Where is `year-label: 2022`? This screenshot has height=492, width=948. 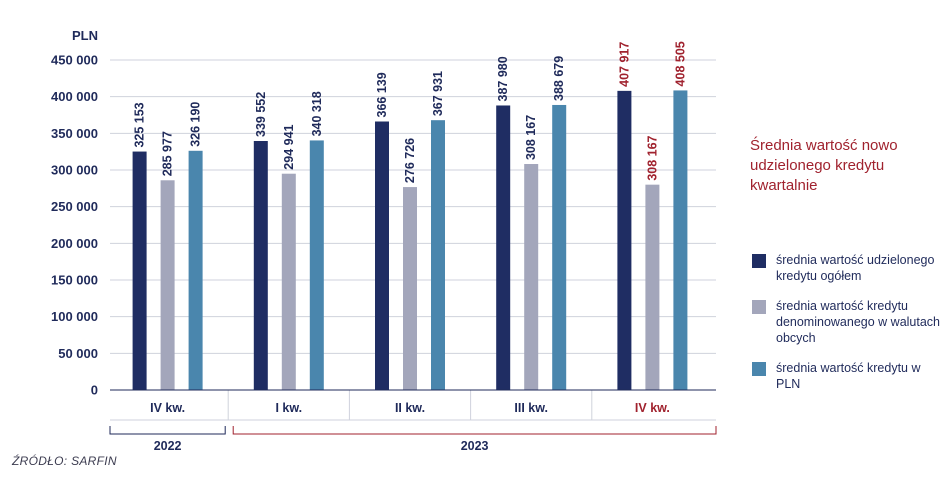 year-label: 2022 is located at coordinates (168, 446).